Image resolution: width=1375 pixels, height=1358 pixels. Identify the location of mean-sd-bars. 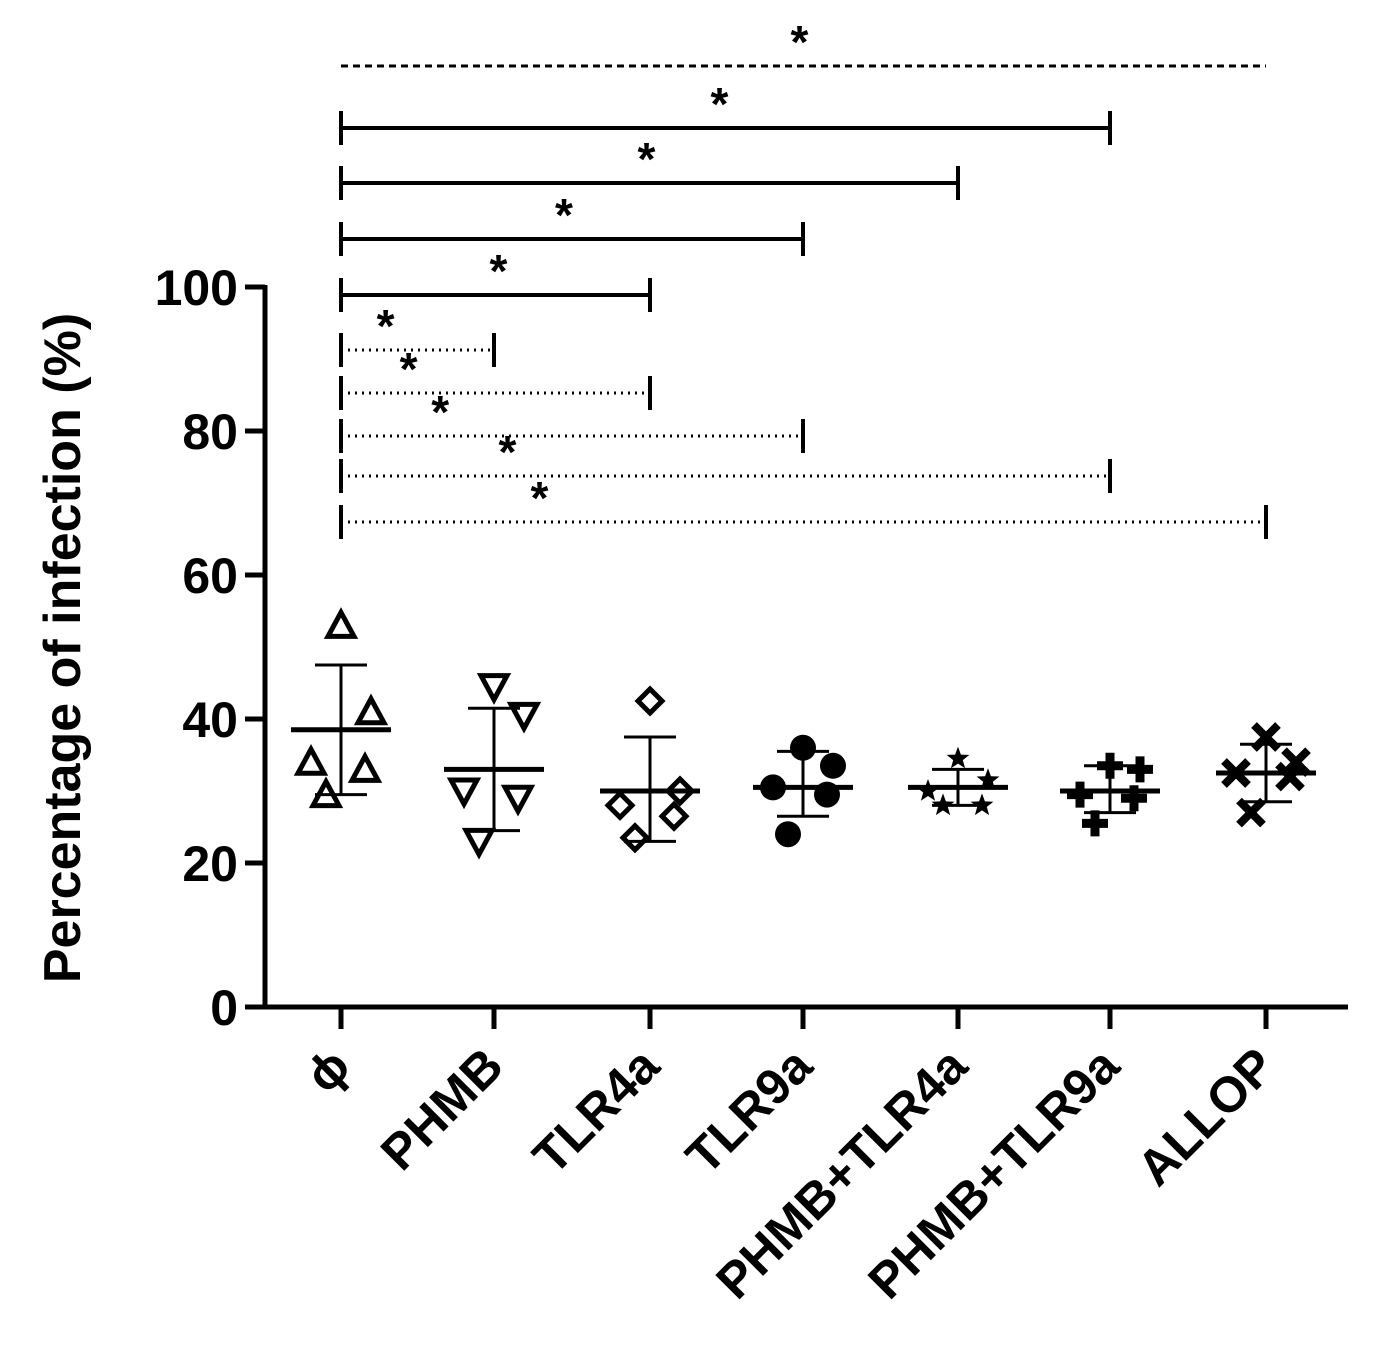
(803, 753).